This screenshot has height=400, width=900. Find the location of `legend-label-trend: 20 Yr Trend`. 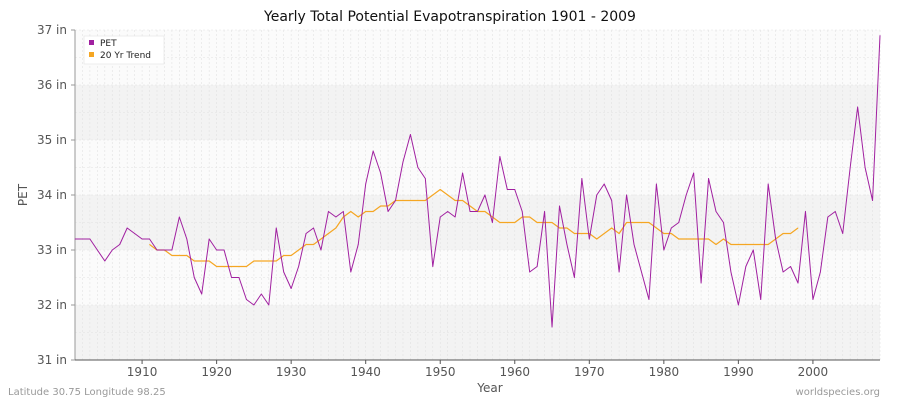

legend-label-trend: 20 Yr Trend is located at coordinates (125, 56).